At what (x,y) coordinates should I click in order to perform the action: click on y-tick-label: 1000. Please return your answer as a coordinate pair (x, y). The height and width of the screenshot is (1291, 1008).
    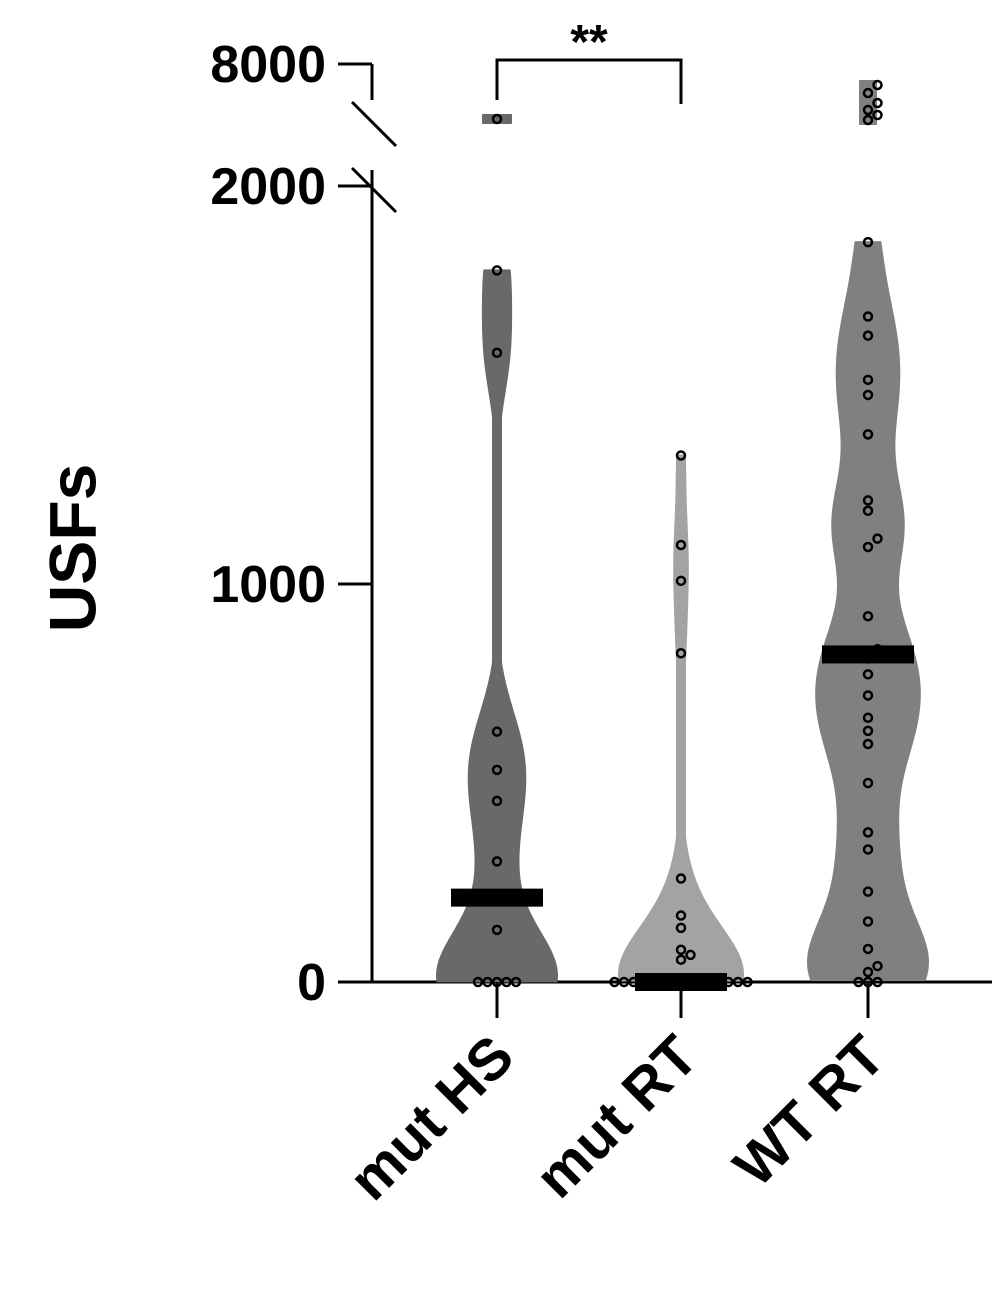
    Looking at the image, I should click on (268, 585).